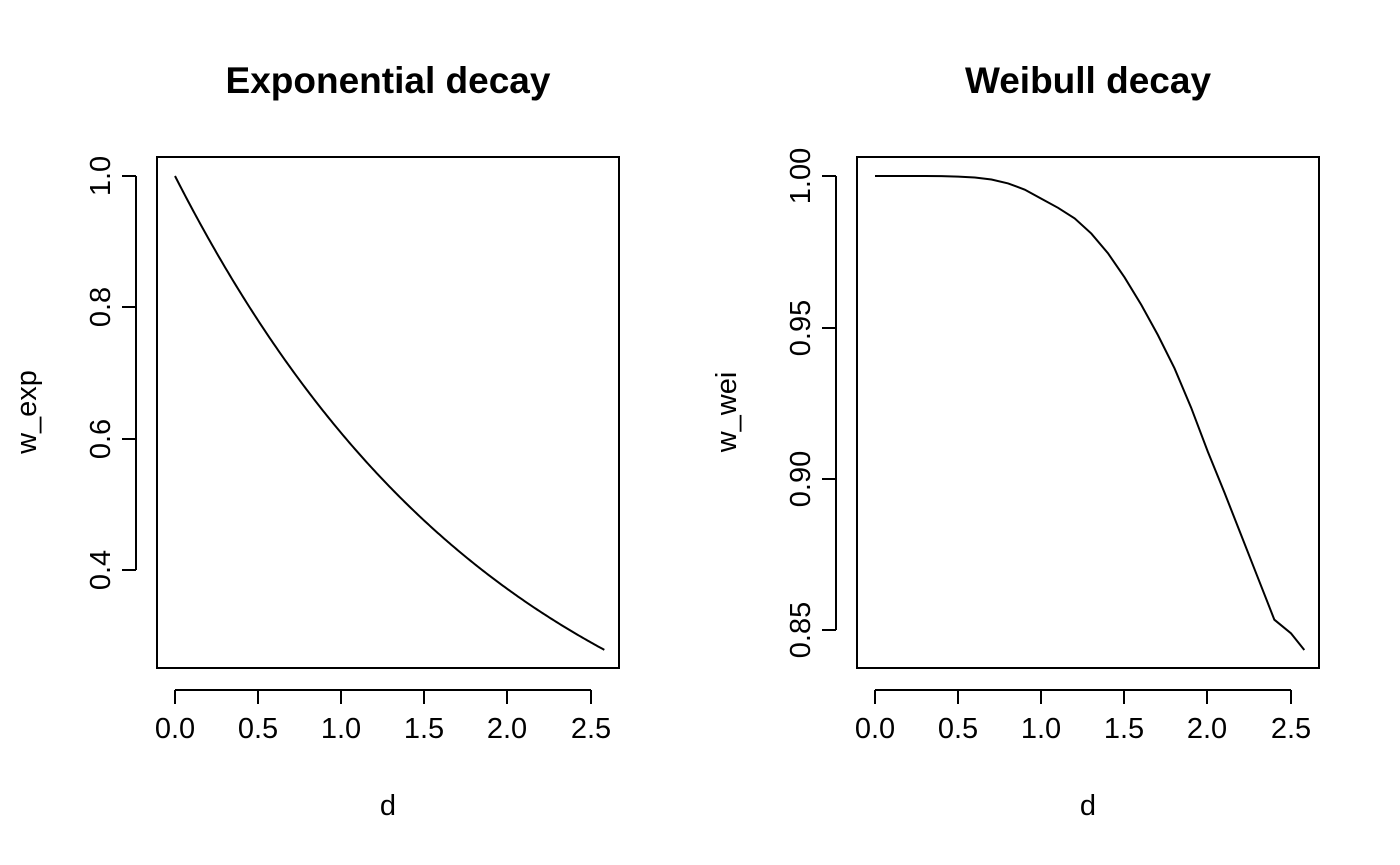 The width and height of the screenshot is (1400, 865). Describe the element at coordinates (74, 373) in the screenshot. I see `y-axis-exponential: 0.4 0.6 0.8 1.0 w_exp` at that location.